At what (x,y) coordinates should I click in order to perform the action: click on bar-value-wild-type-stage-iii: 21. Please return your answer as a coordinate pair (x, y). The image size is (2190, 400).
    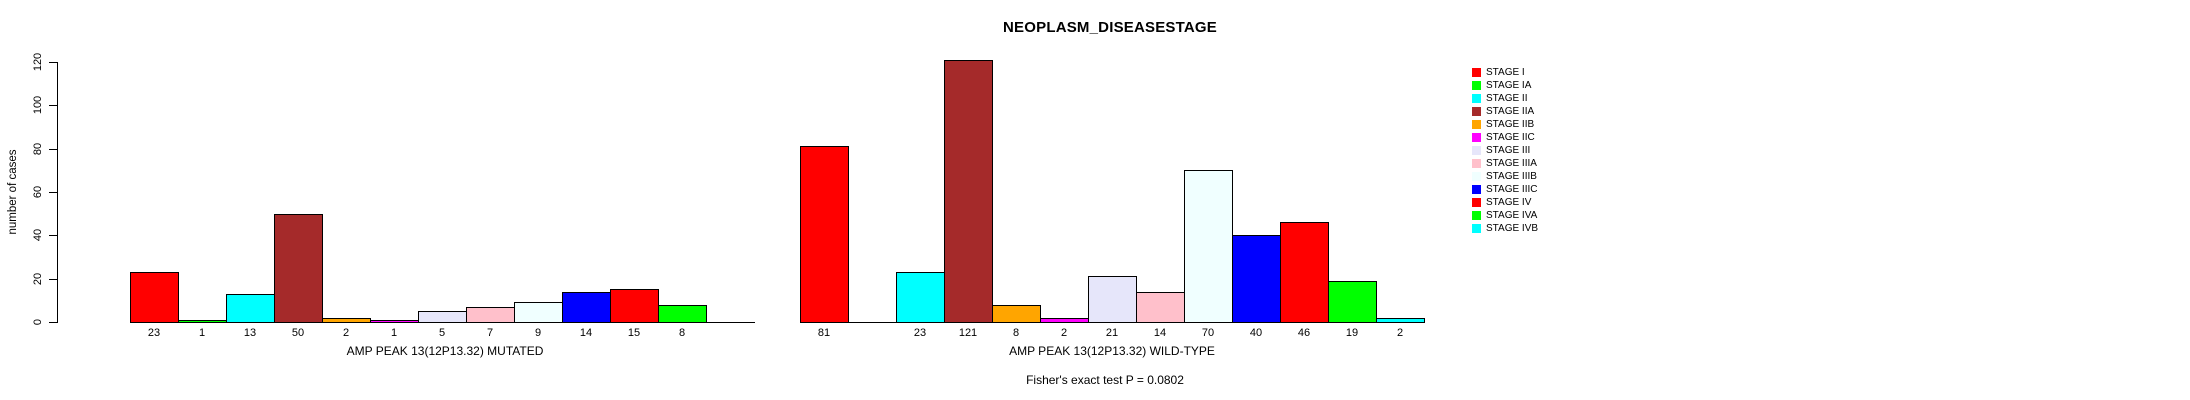
    Looking at the image, I should click on (1112, 333).